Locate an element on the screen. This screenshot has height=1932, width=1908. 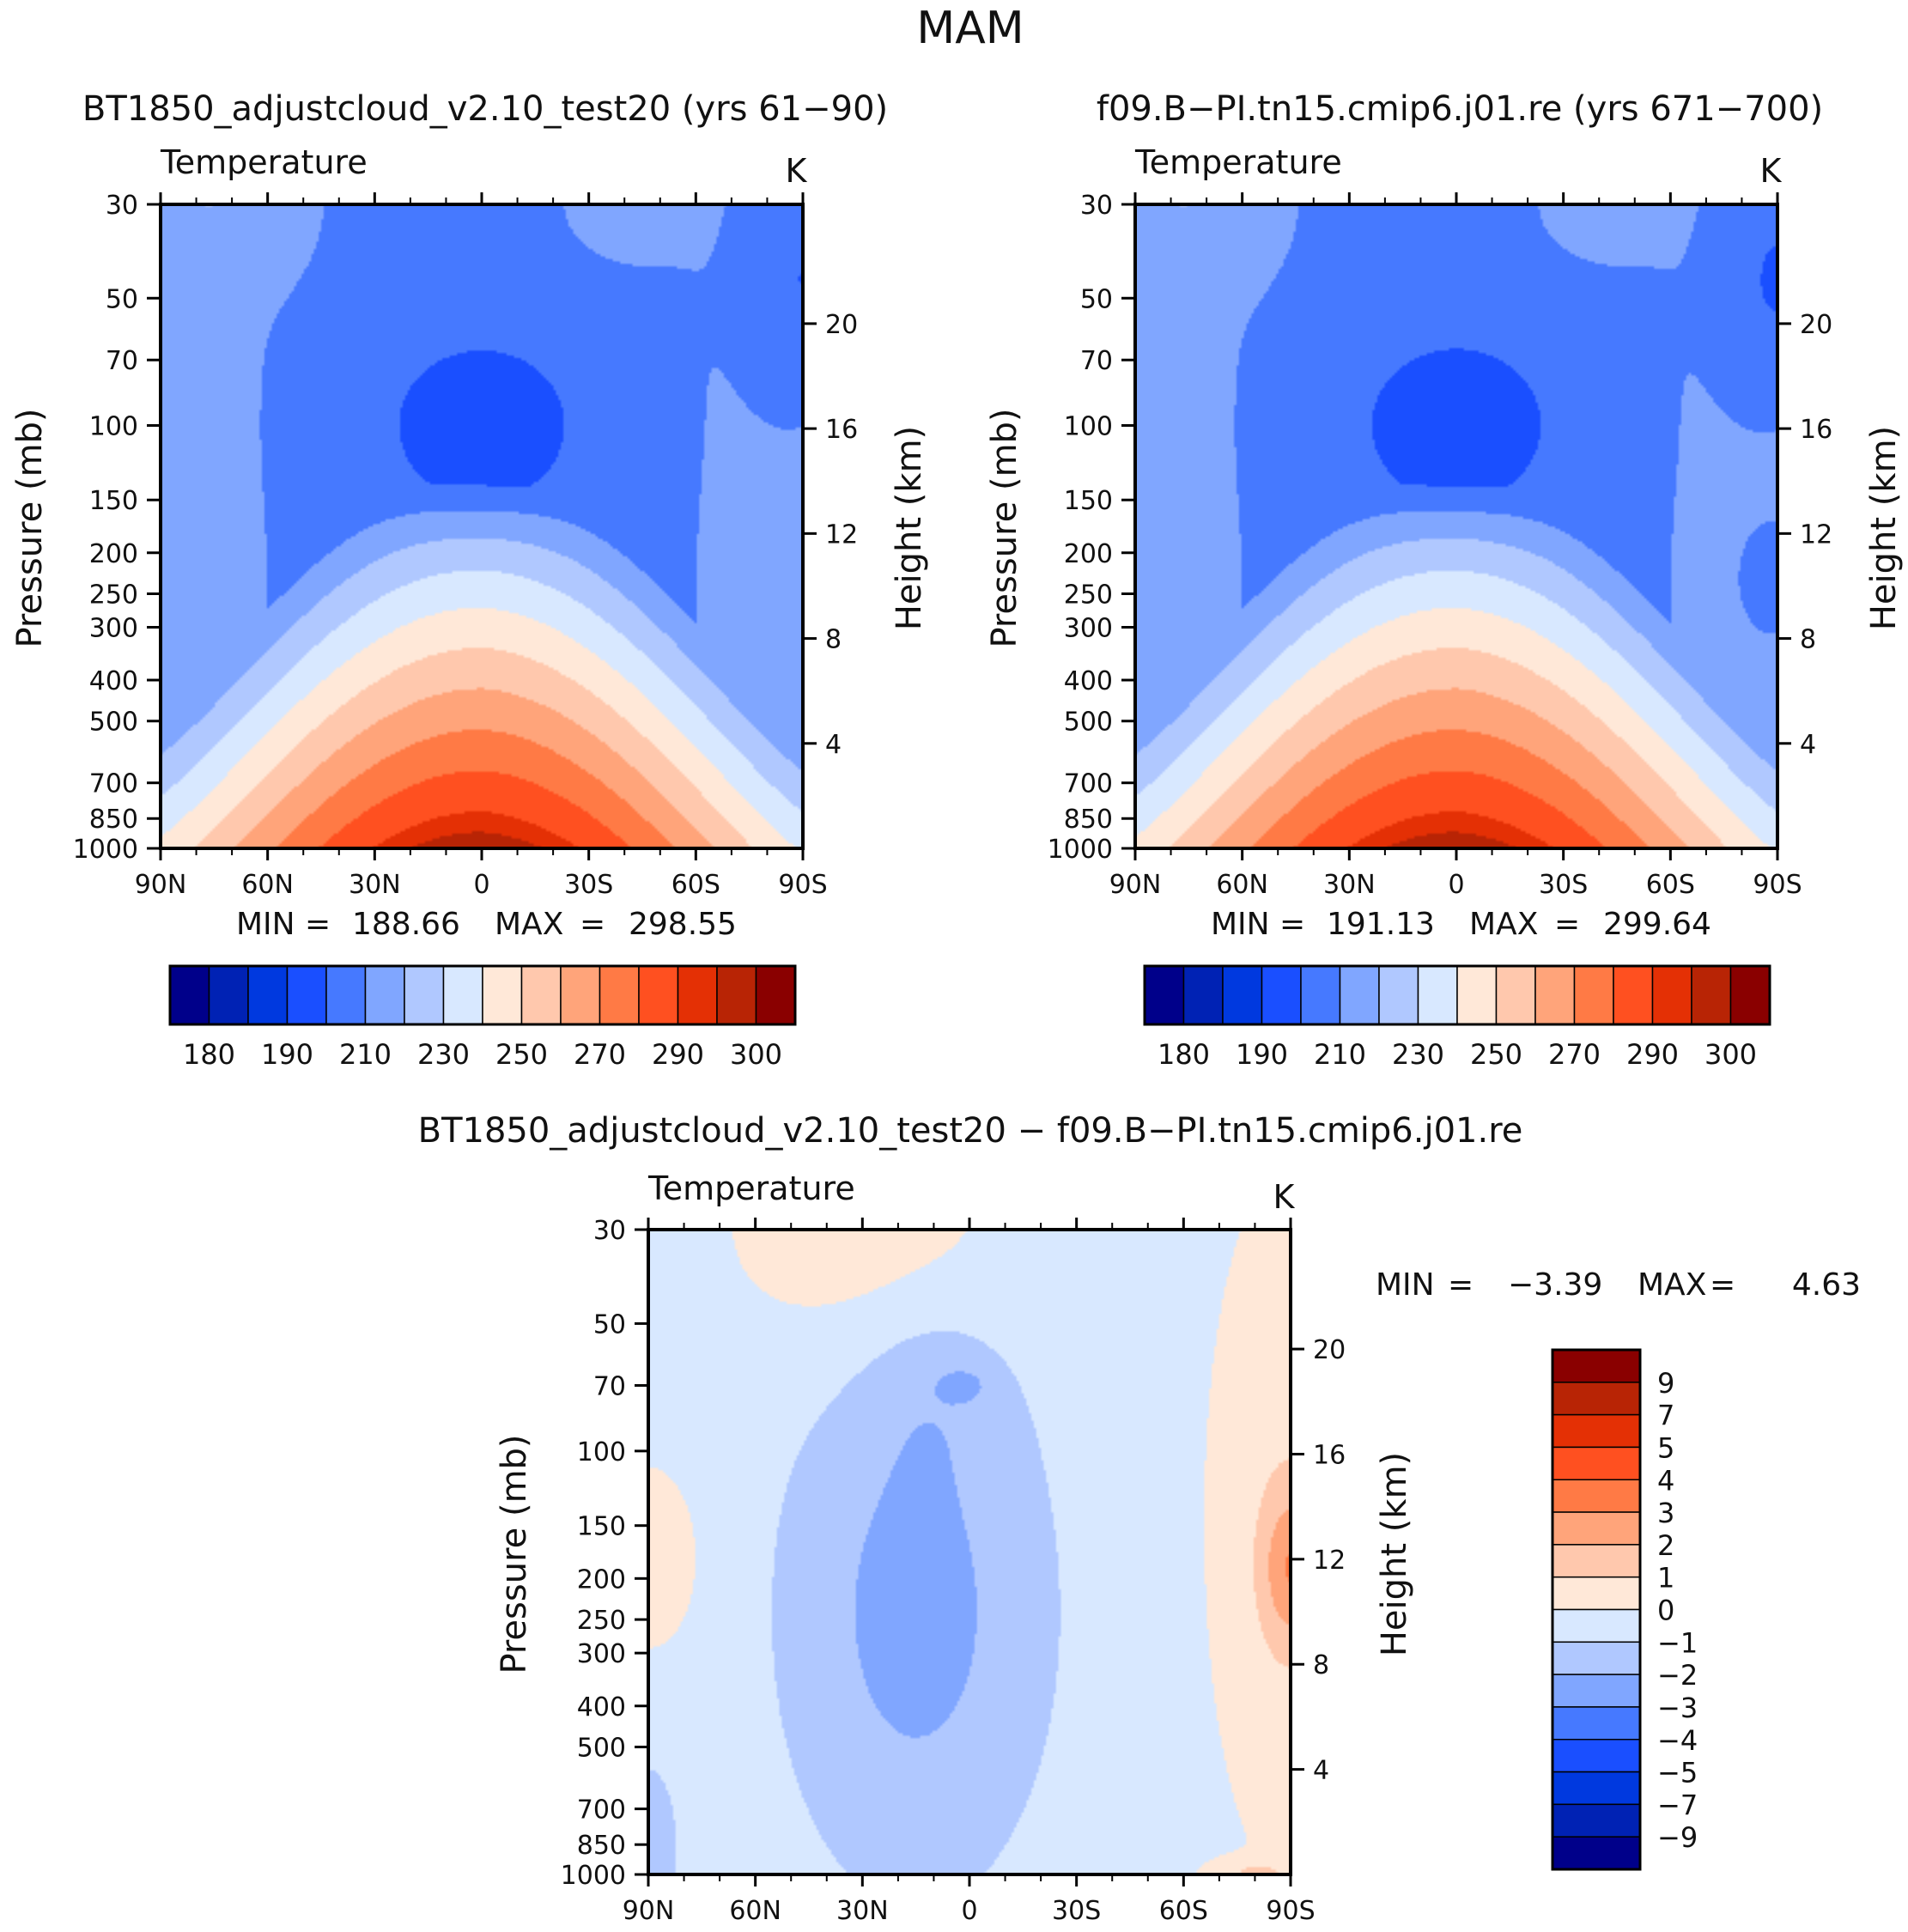
colorbar-label: −5 is located at coordinates (1677, 1773).